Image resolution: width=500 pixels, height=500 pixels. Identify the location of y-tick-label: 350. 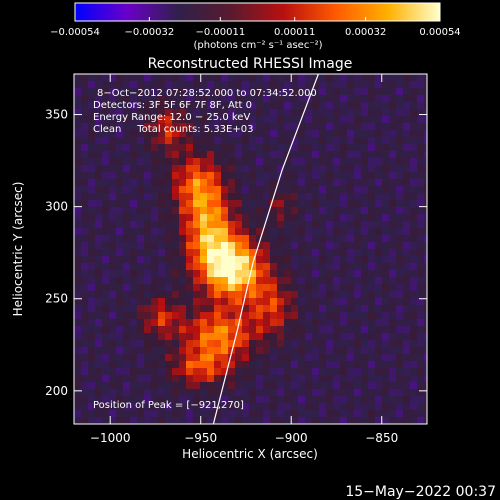
(56, 115).